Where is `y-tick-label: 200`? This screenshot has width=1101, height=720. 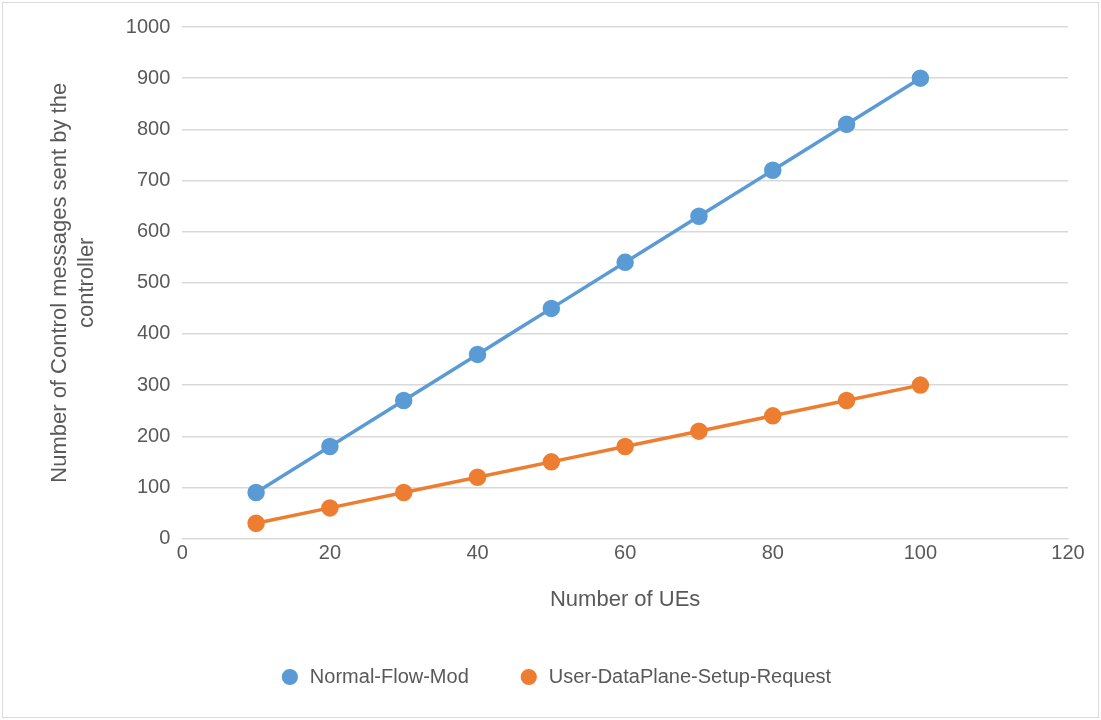 y-tick-label: 200 is located at coordinates (153, 434).